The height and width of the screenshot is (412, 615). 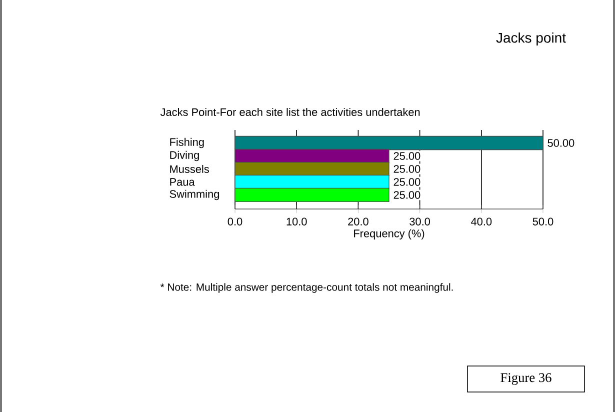 I want to click on x-tick-label: 20.0, so click(x=358, y=222).